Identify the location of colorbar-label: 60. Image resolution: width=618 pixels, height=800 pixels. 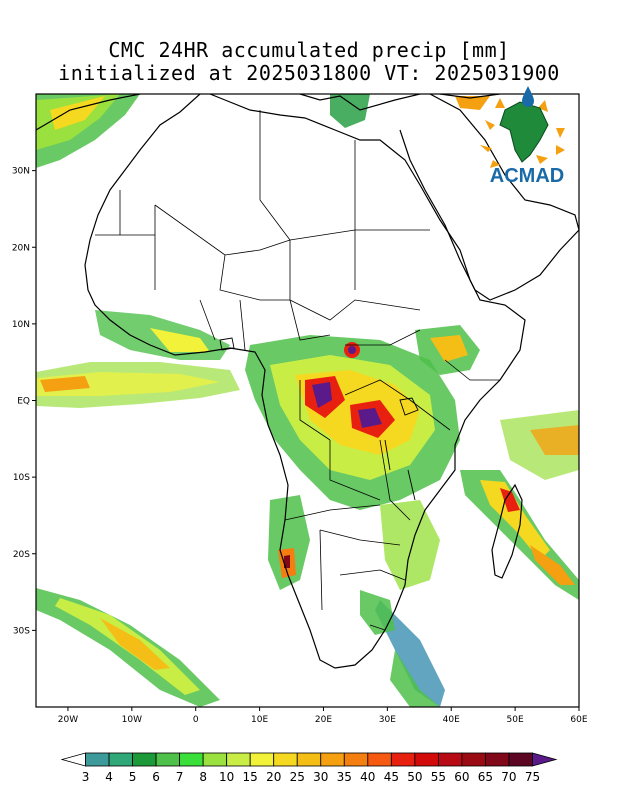
(461, 777).